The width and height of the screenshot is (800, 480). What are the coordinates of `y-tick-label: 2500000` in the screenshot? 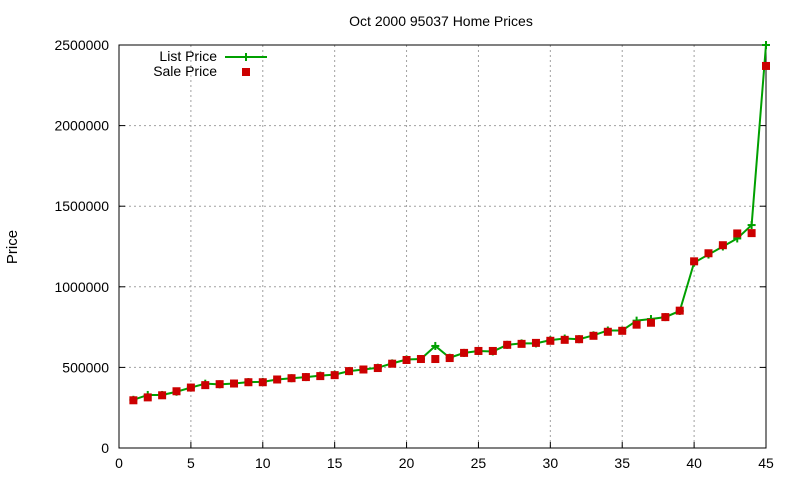 It's located at (81, 45).